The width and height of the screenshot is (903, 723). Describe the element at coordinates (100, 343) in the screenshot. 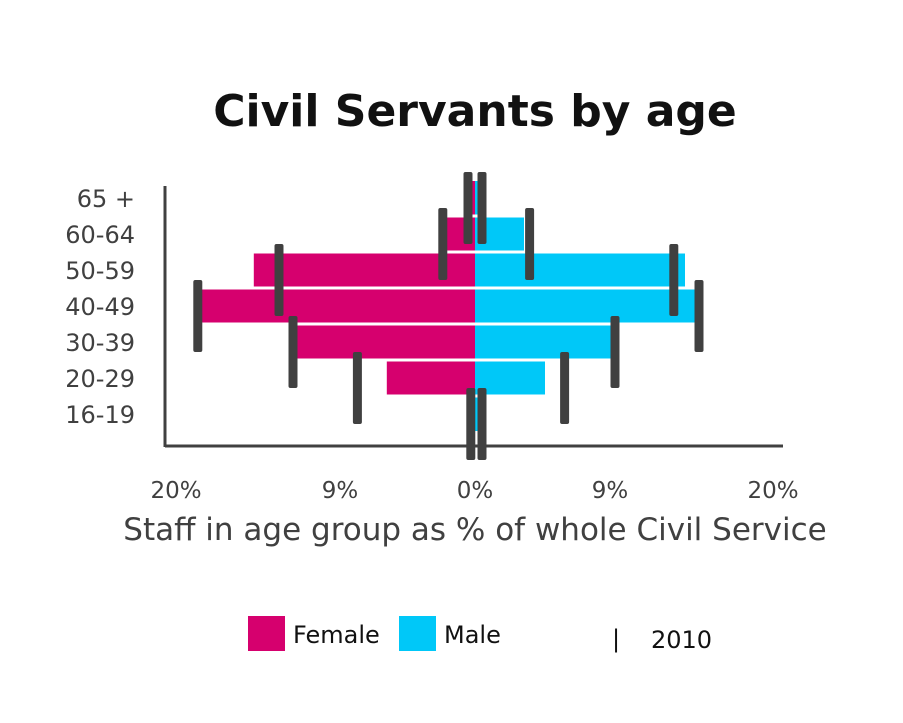

I see `category-label-4: 30-39` at that location.